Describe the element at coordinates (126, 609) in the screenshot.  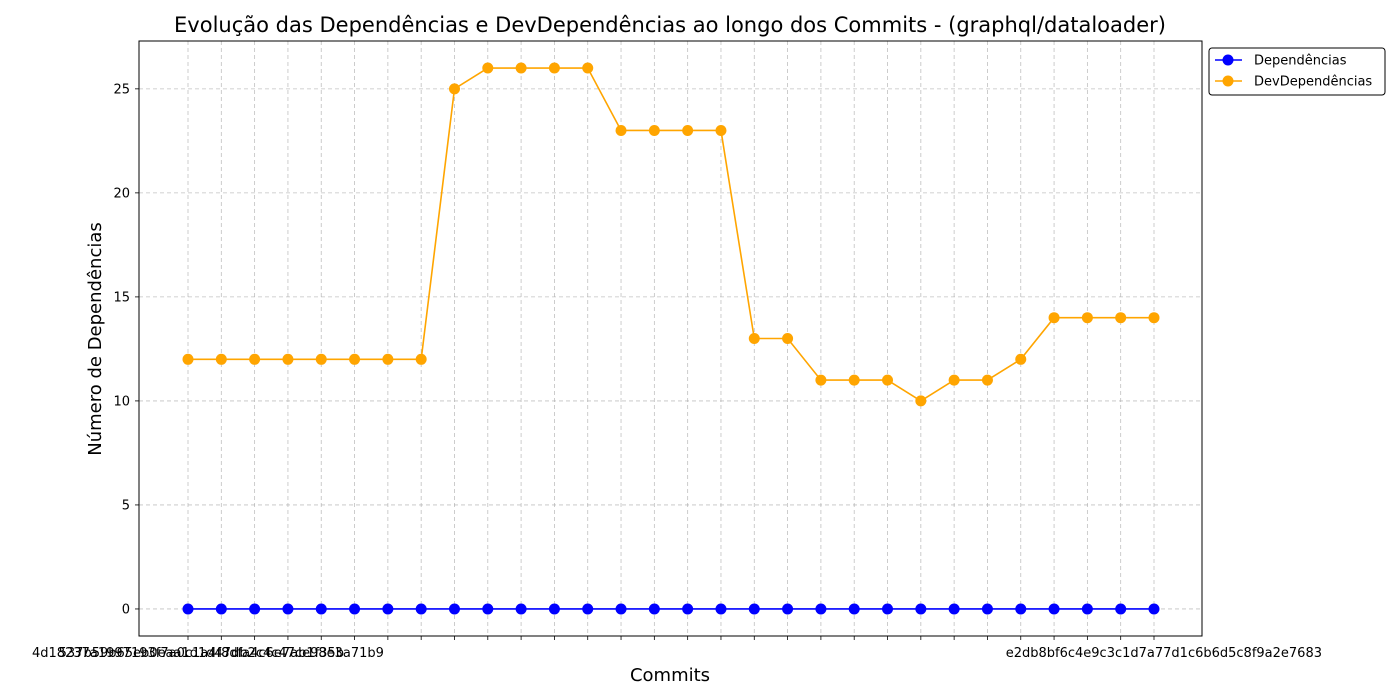
I see `y-tick-label: 0` at that location.